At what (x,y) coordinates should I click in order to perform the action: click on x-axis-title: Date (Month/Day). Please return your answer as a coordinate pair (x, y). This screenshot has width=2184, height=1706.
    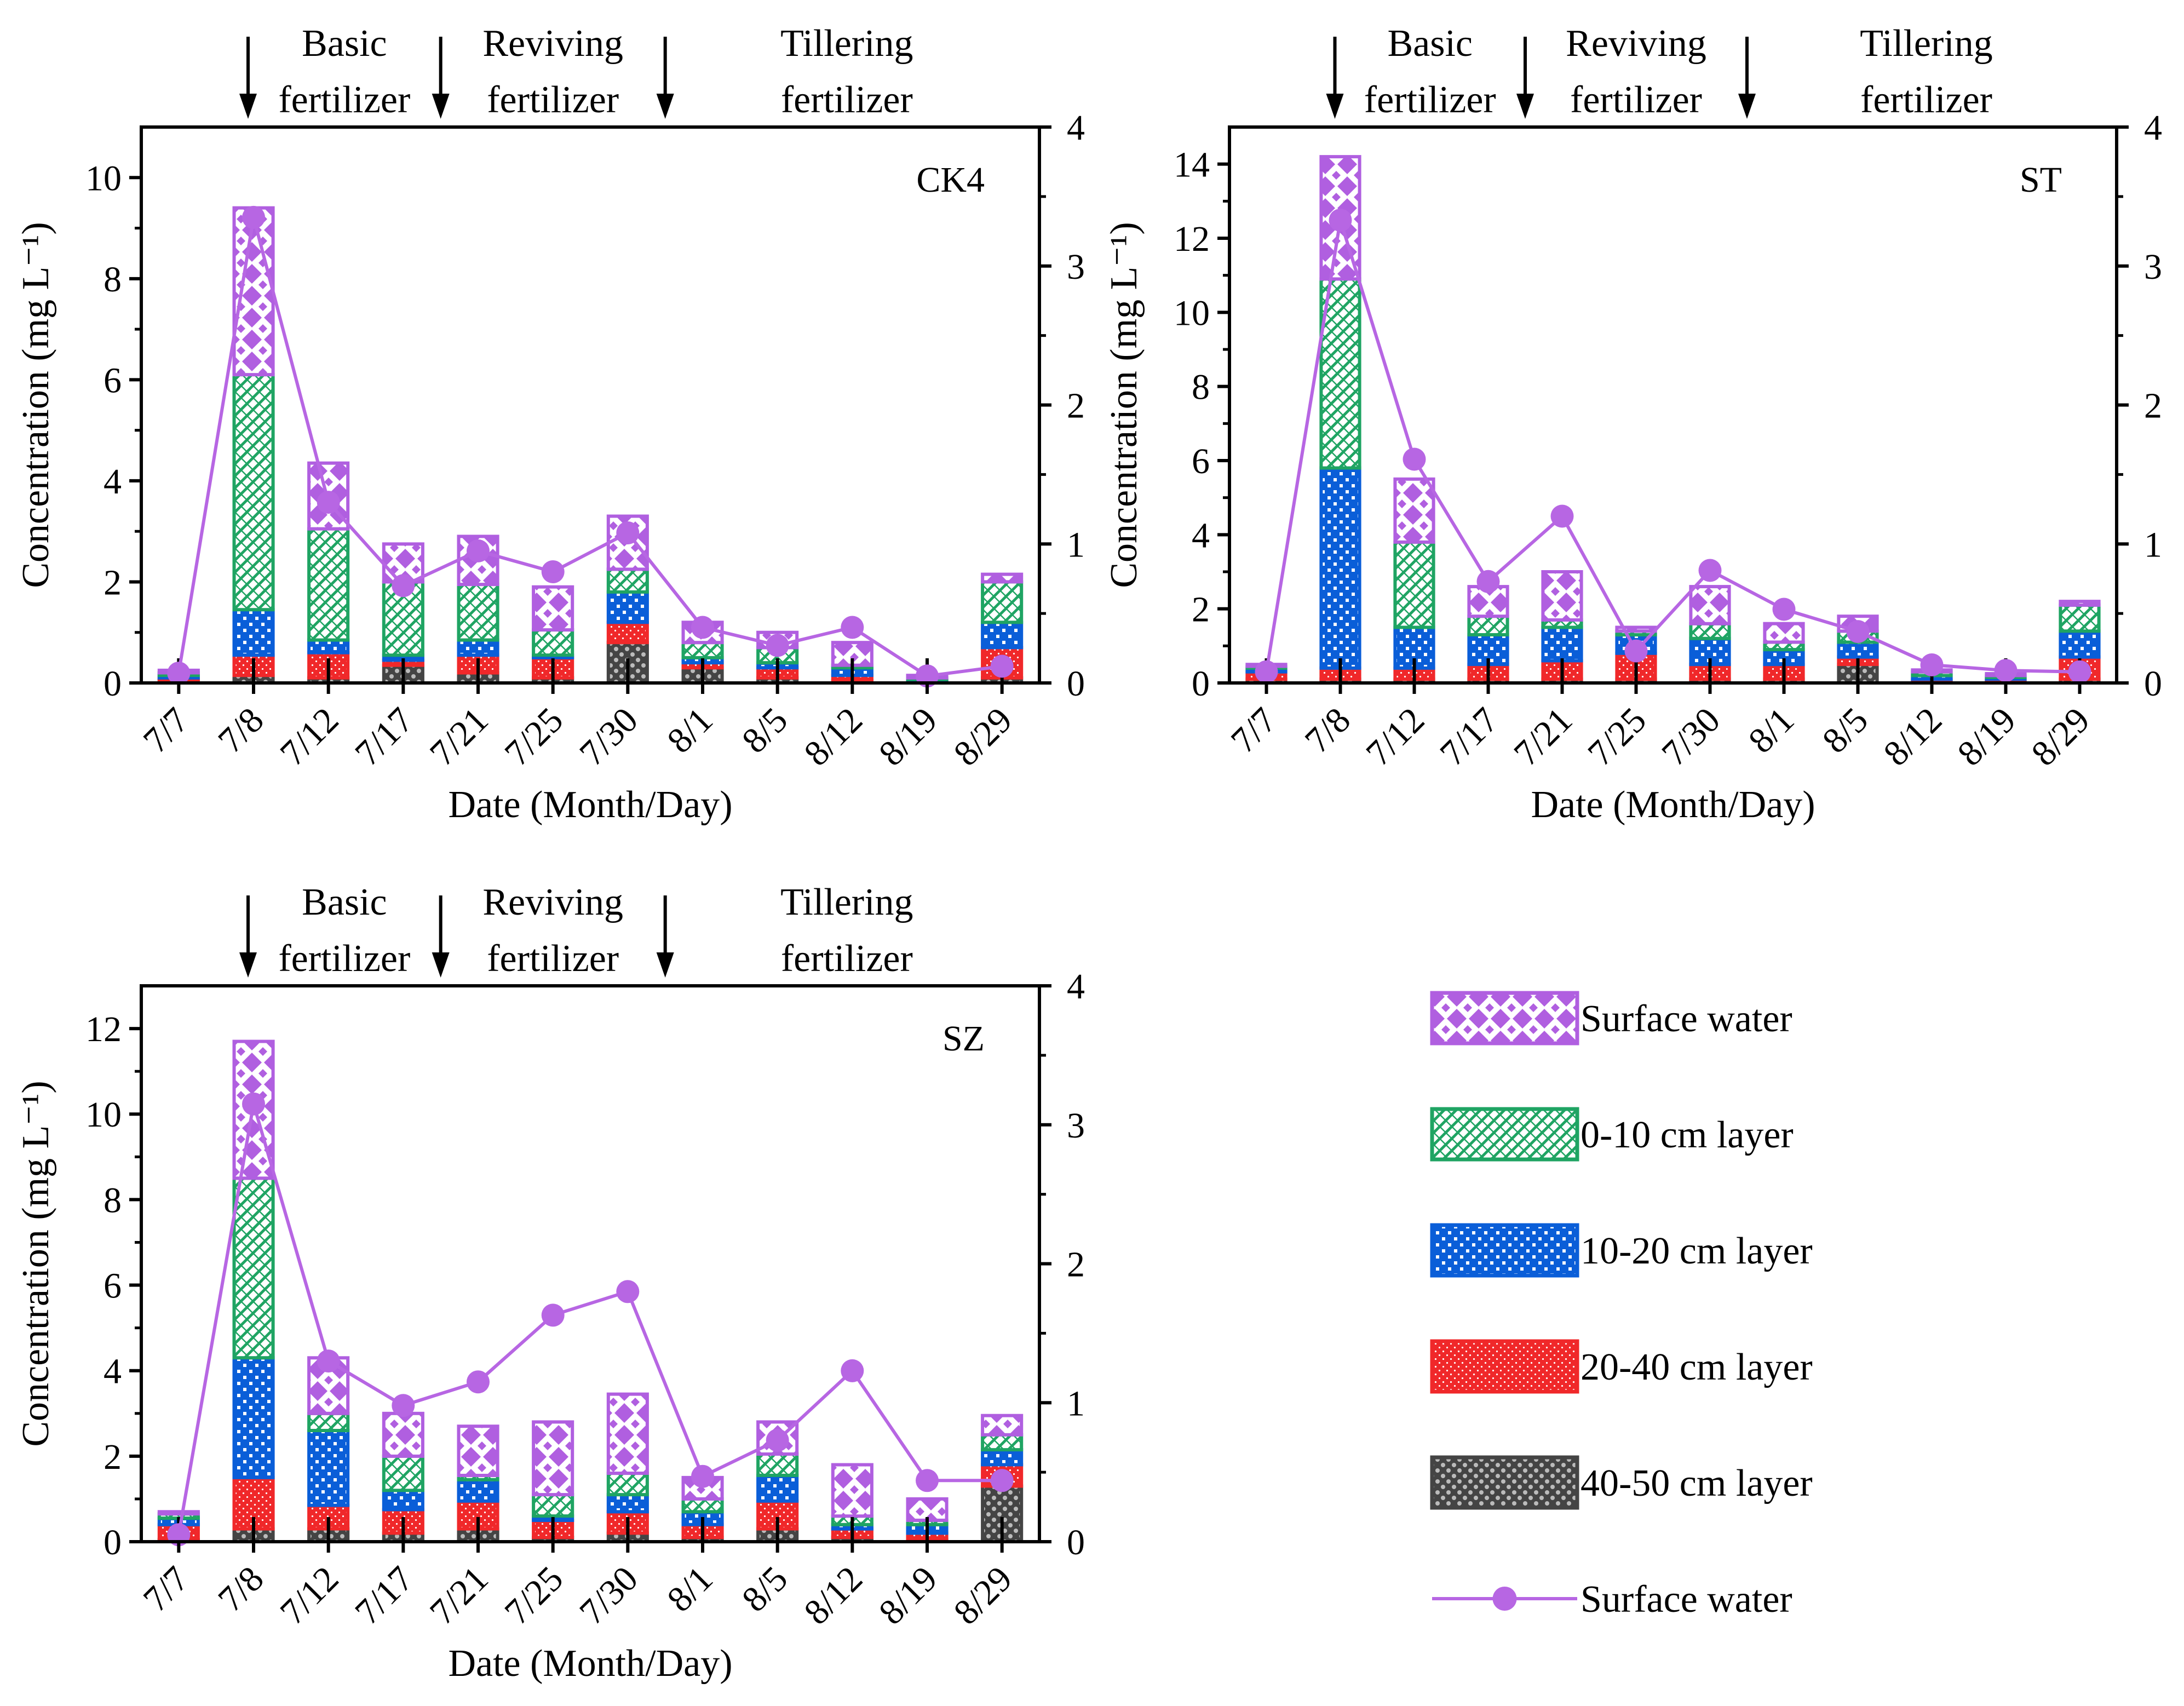
    Looking at the image, I should click on (590, 1663).